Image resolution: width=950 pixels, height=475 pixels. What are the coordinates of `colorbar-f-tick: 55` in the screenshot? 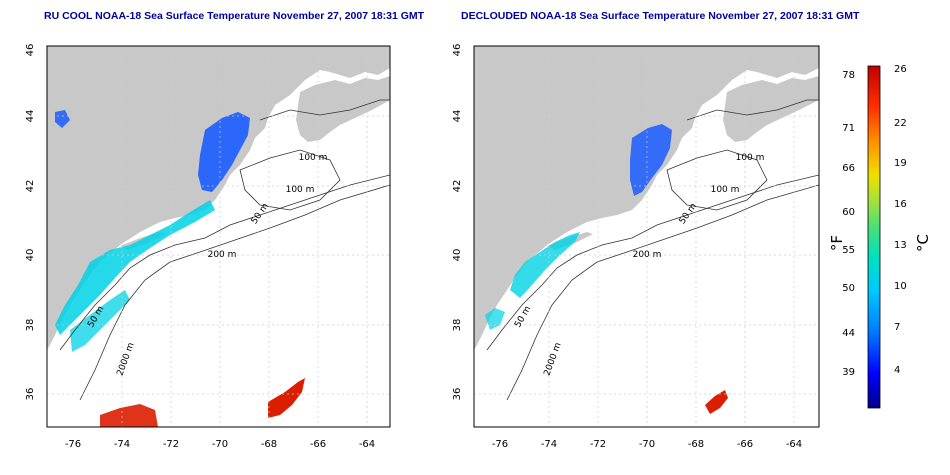 It's located at (848, 250).